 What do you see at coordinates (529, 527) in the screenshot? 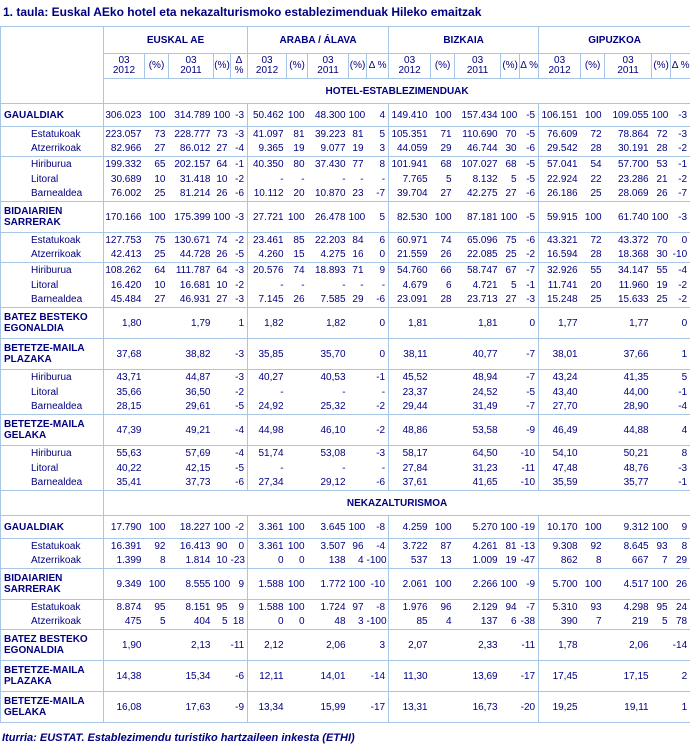
I see `delta-cell: -19` at bounding box center [529, 527].